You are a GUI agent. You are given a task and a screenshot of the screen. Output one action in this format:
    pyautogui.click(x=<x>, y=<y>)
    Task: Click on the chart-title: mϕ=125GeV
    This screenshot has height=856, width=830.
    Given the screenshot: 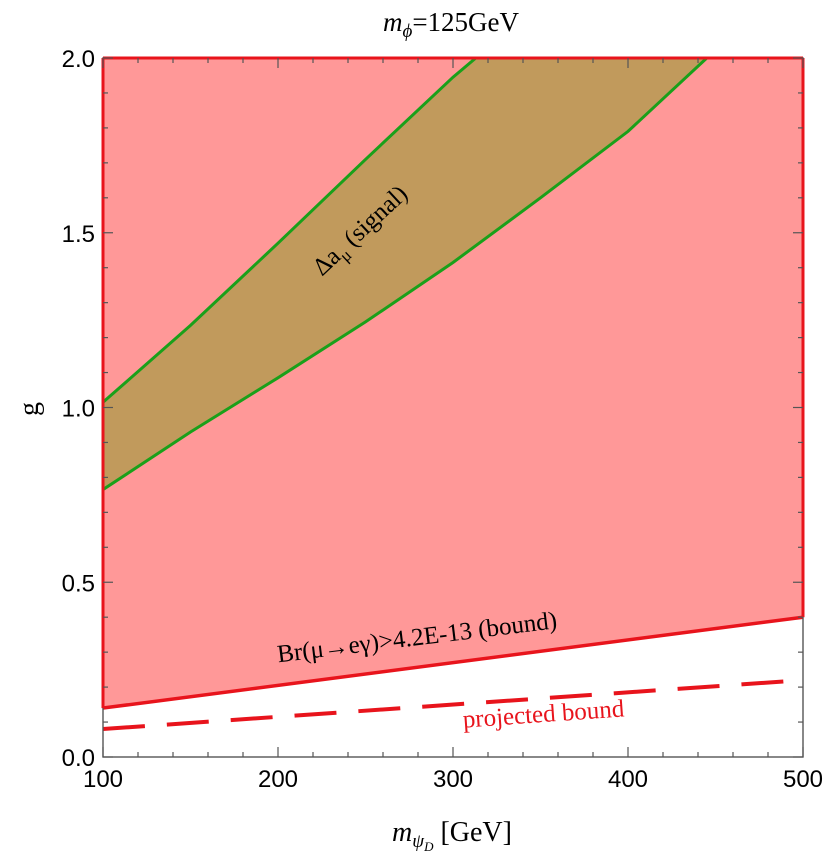 What is the action you would take?
    pyautogui.click(x=451, y=24)
    